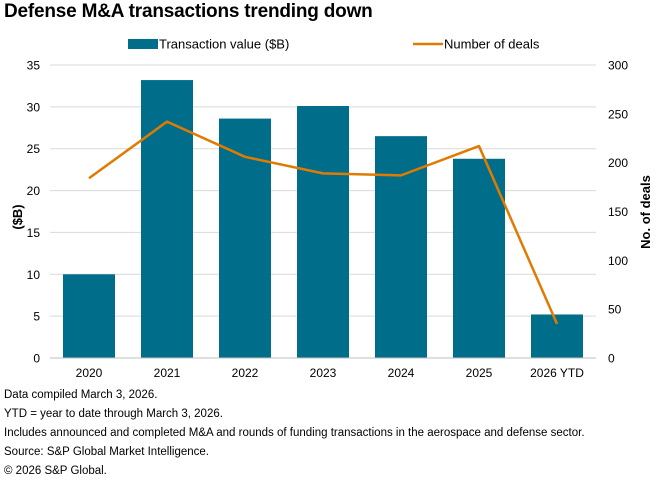 The image size is (662, 481). Describe the element at coordinates (34, 191) in the screenshot. I see `y-tick-label: 20` at that location.